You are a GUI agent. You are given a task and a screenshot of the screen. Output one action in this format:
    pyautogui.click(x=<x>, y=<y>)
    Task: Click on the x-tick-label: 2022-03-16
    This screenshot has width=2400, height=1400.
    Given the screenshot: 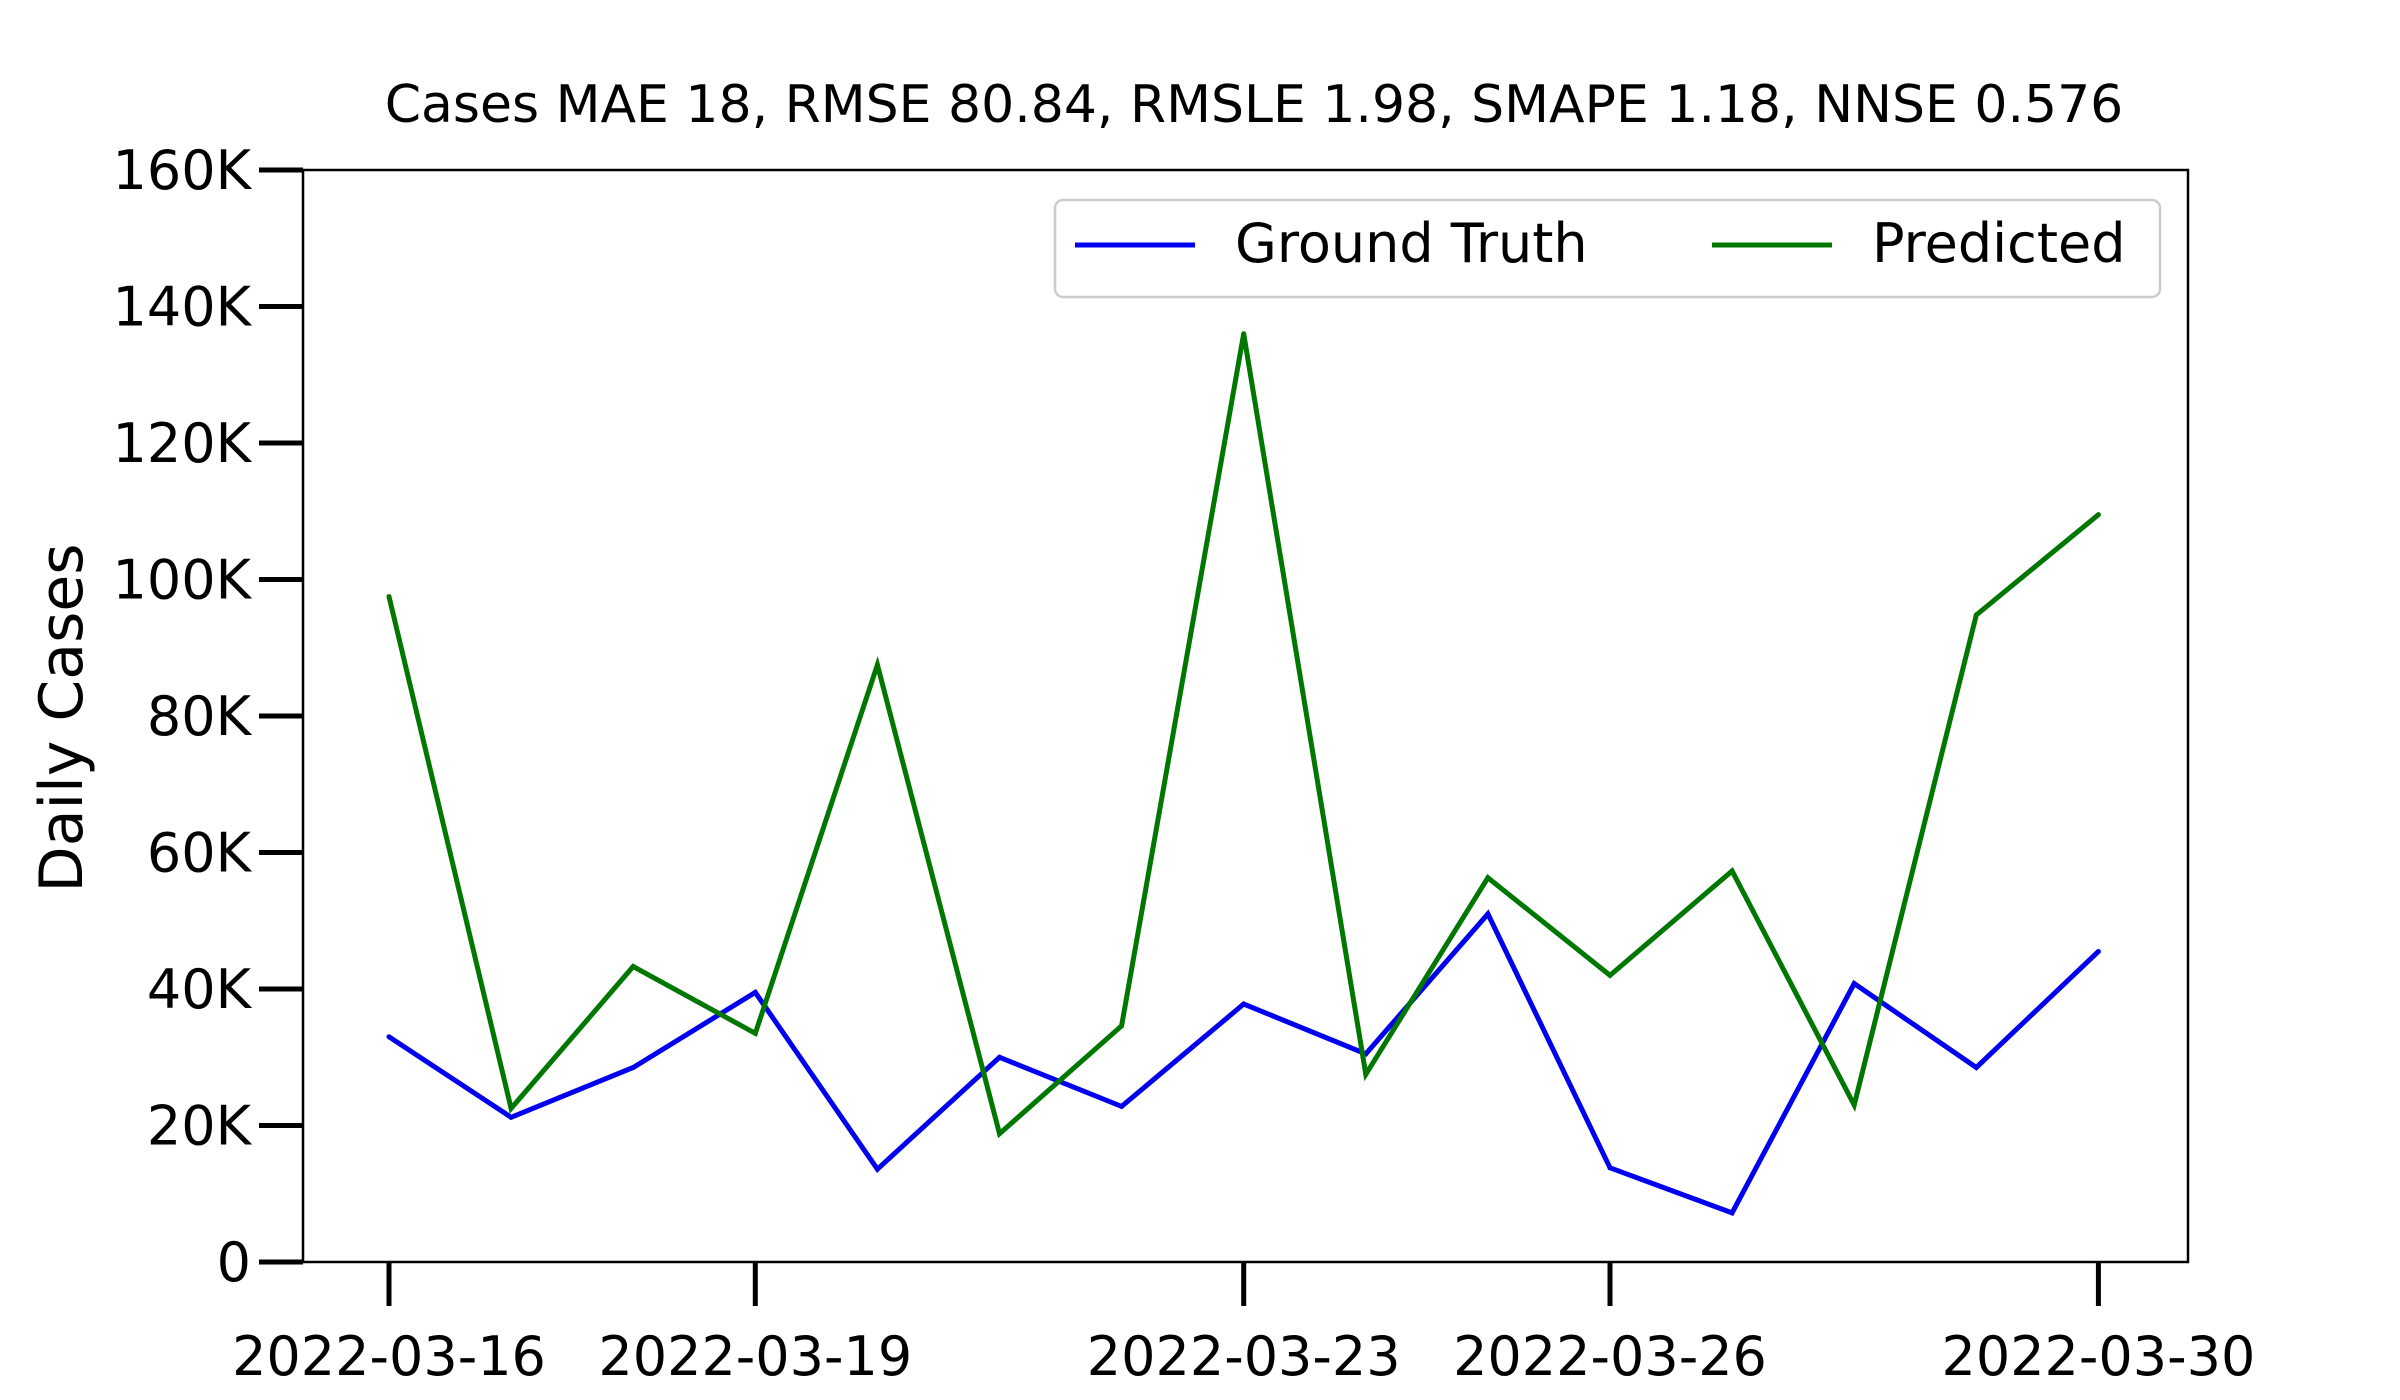 What is the action you would take?
    pyautogui.click(x=389, y=1356)
    